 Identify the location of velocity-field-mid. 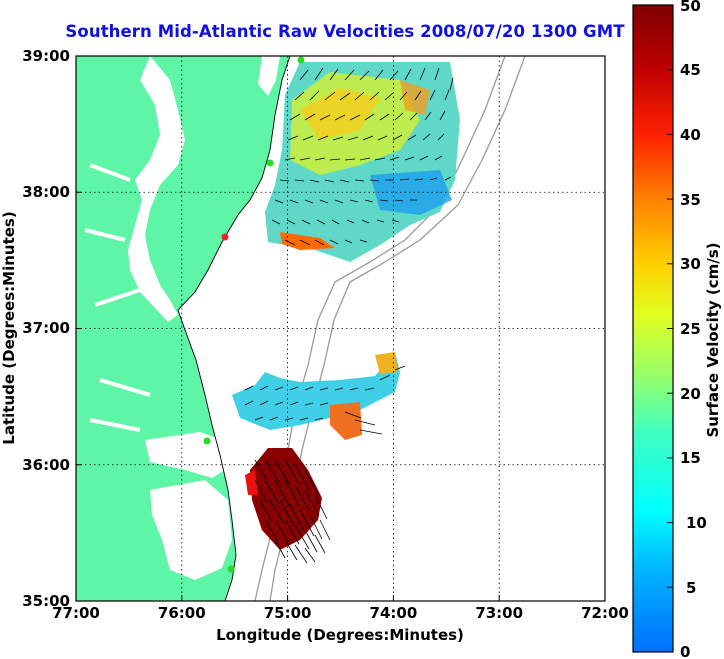
(316, 396).